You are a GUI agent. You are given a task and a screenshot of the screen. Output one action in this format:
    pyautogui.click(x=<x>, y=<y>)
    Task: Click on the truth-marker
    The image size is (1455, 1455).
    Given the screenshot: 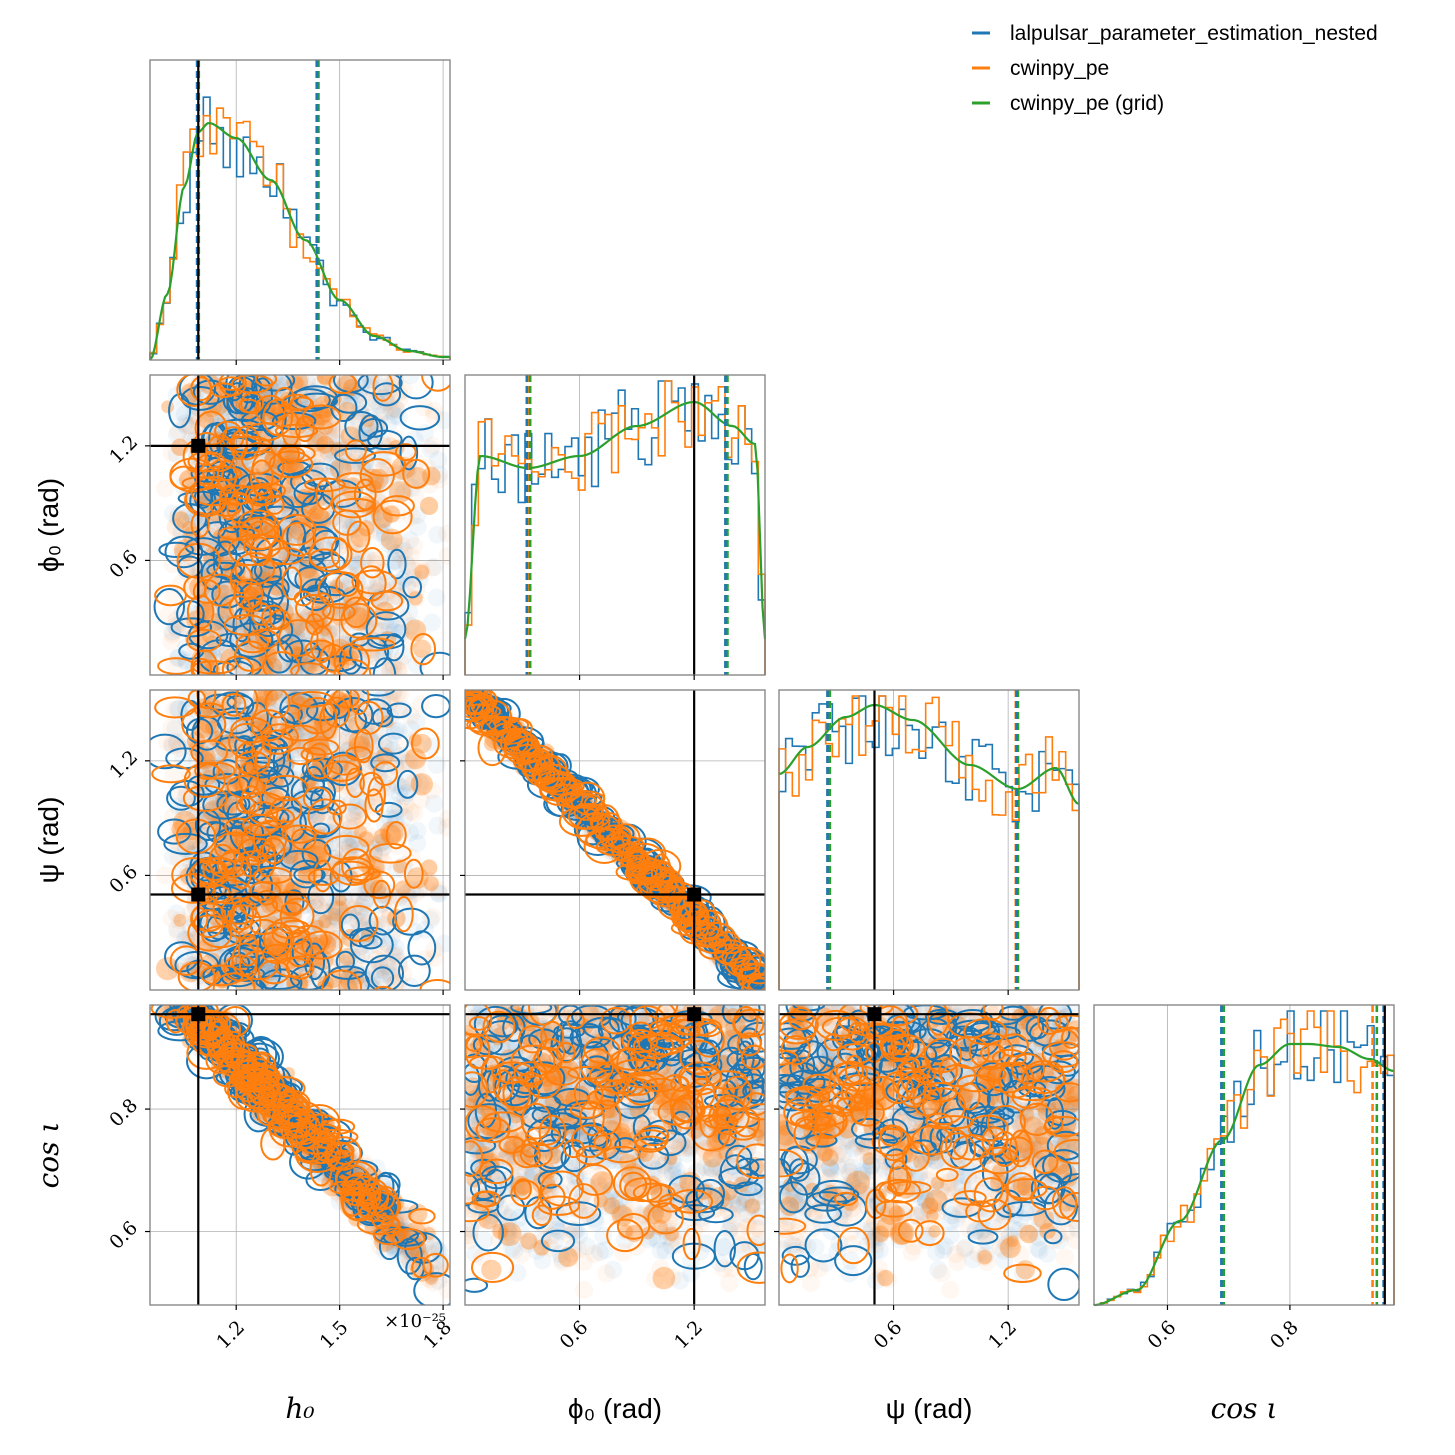 What is the action you would take?
    pyautogui.click(x=198, y=445)
    